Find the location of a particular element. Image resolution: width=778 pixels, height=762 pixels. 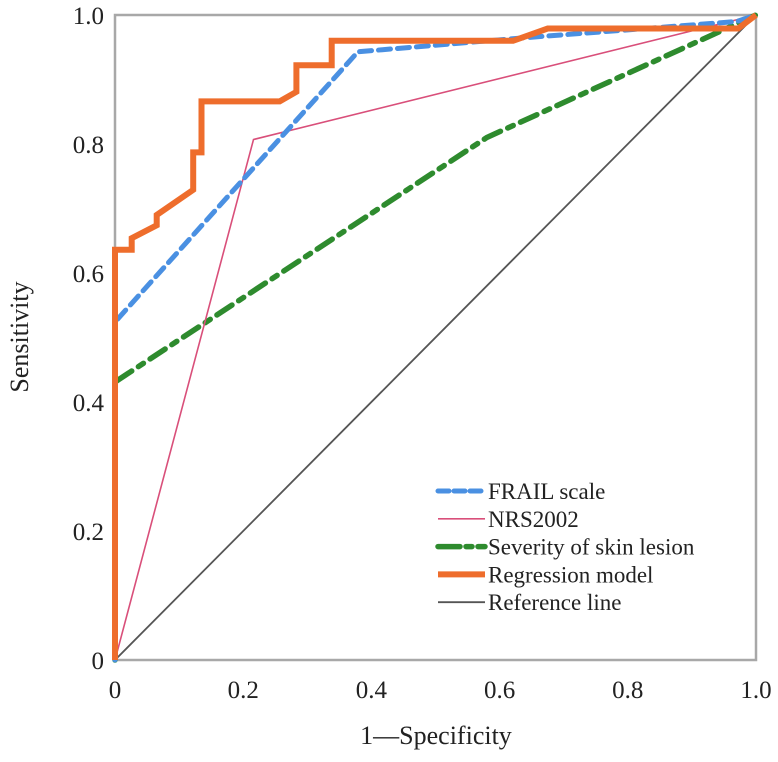

y-tick-label: 0.8 is located at coordinates (88, 145).